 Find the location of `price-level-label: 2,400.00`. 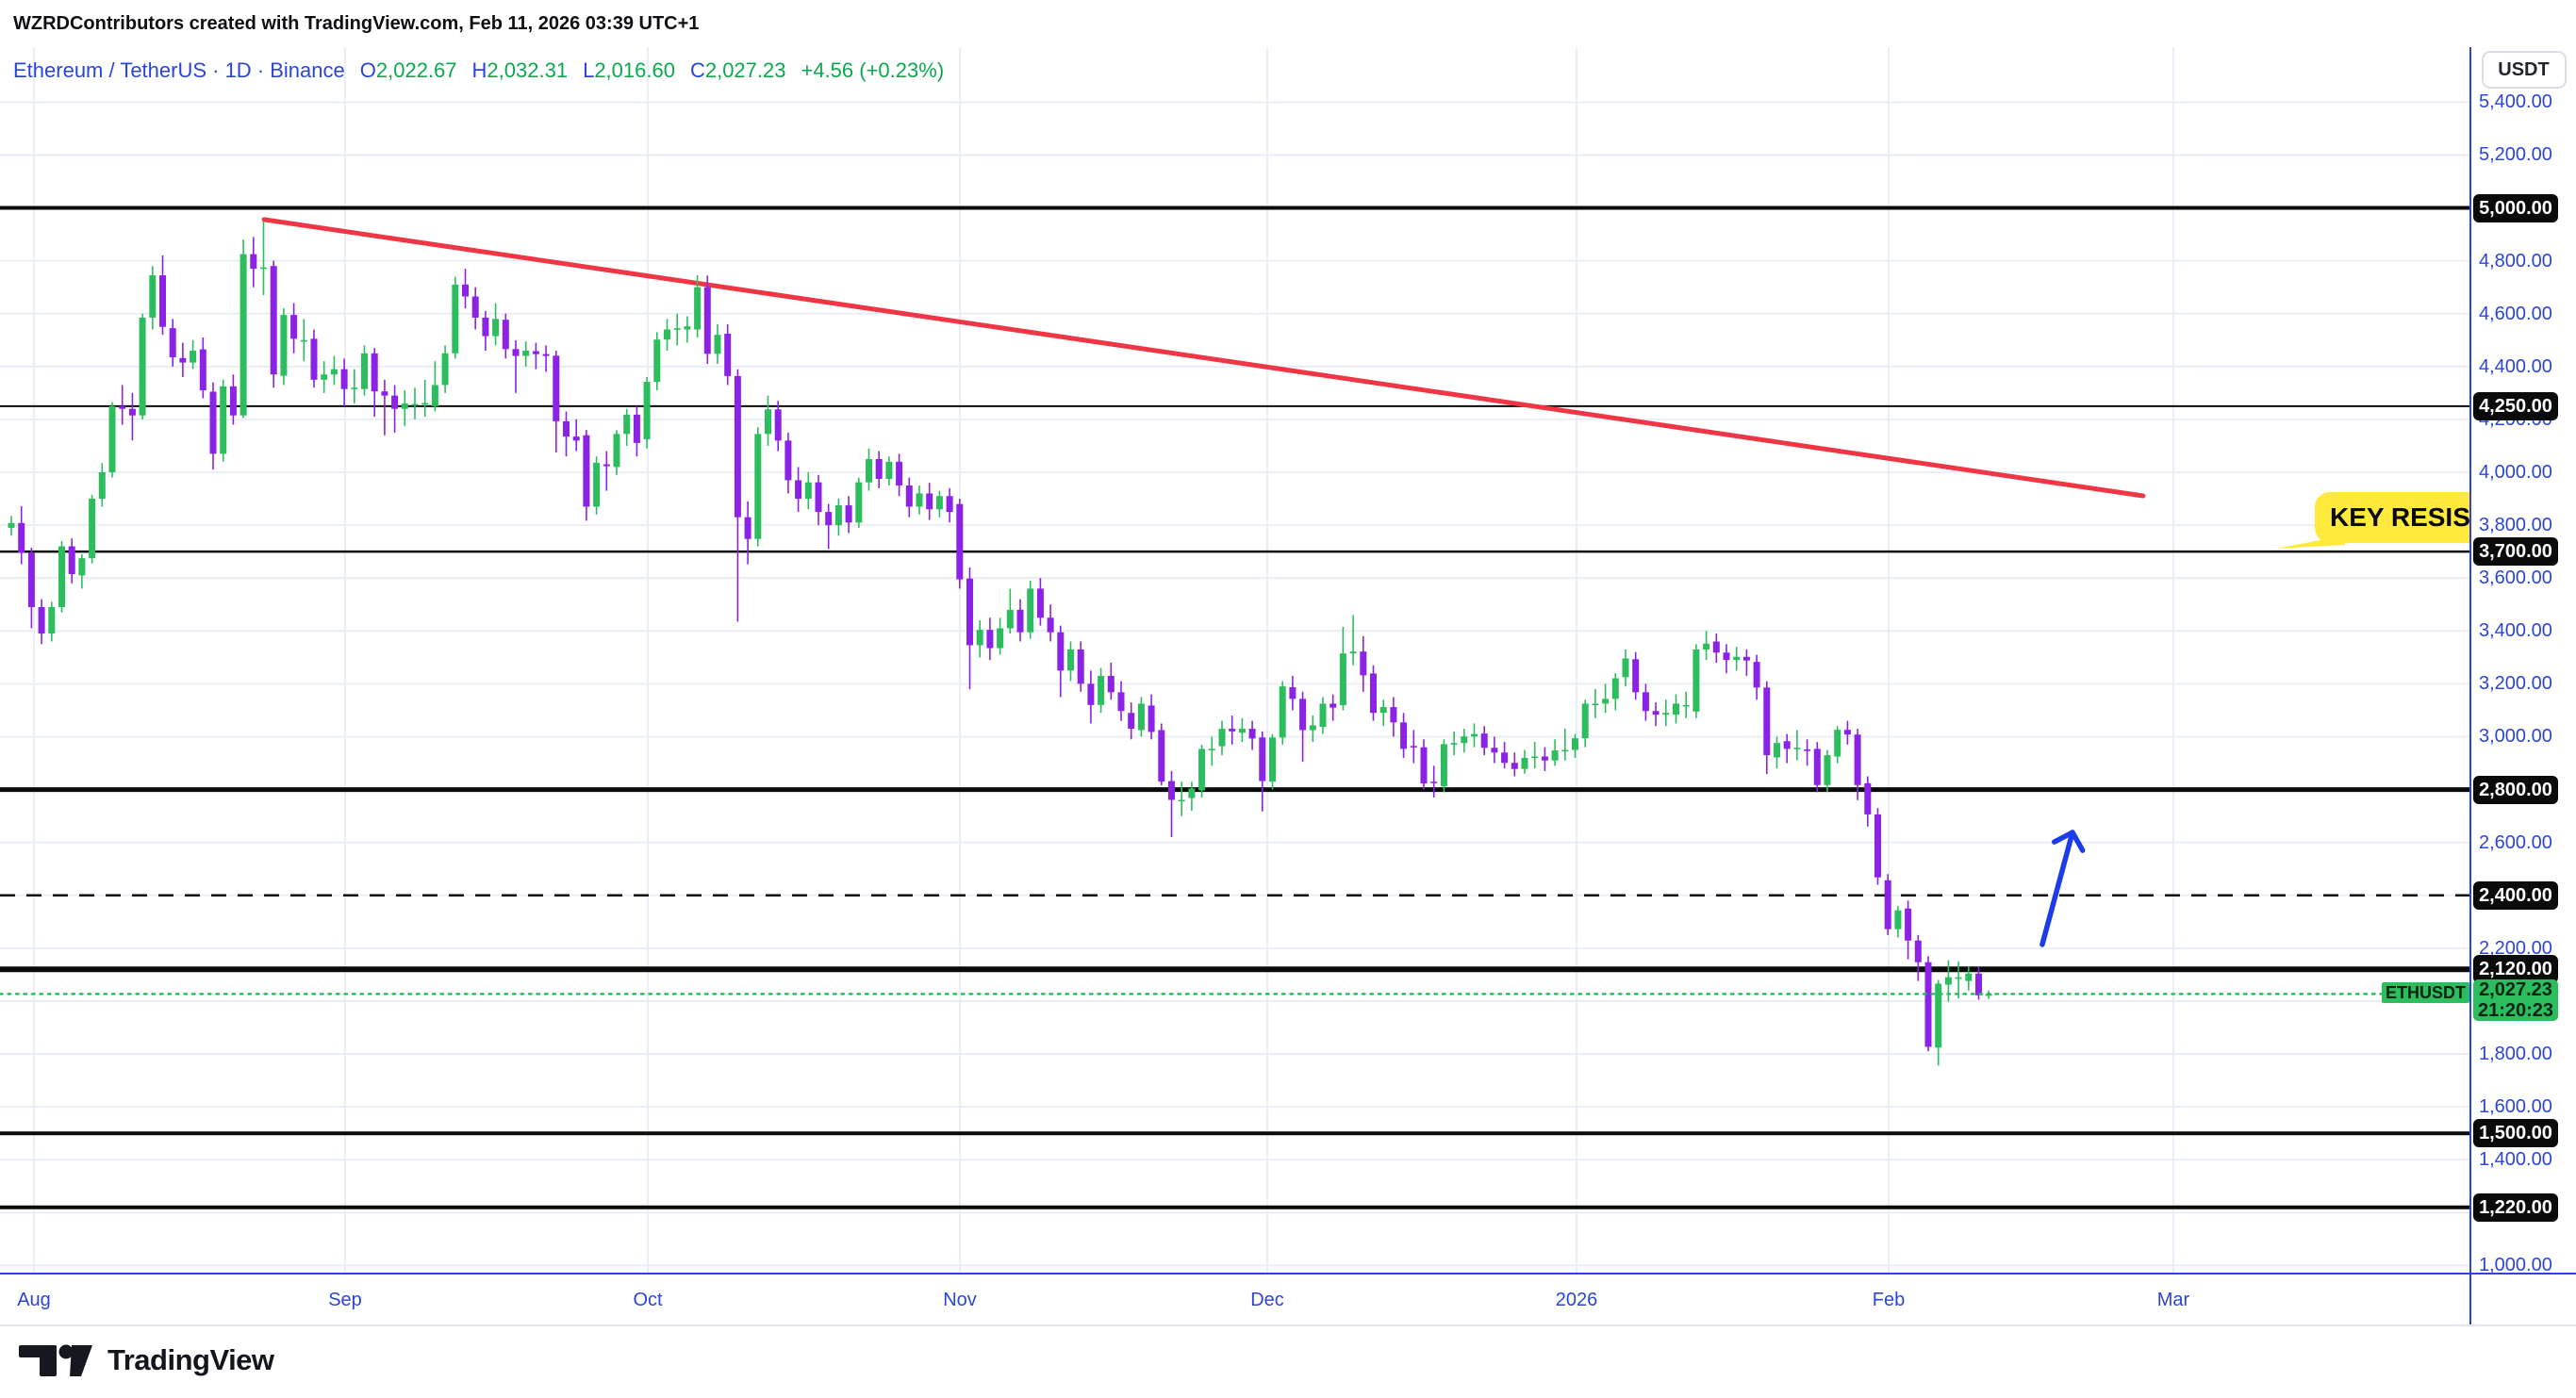

price-level-label: 2,400.00 is located at coordinates (2515, 895).